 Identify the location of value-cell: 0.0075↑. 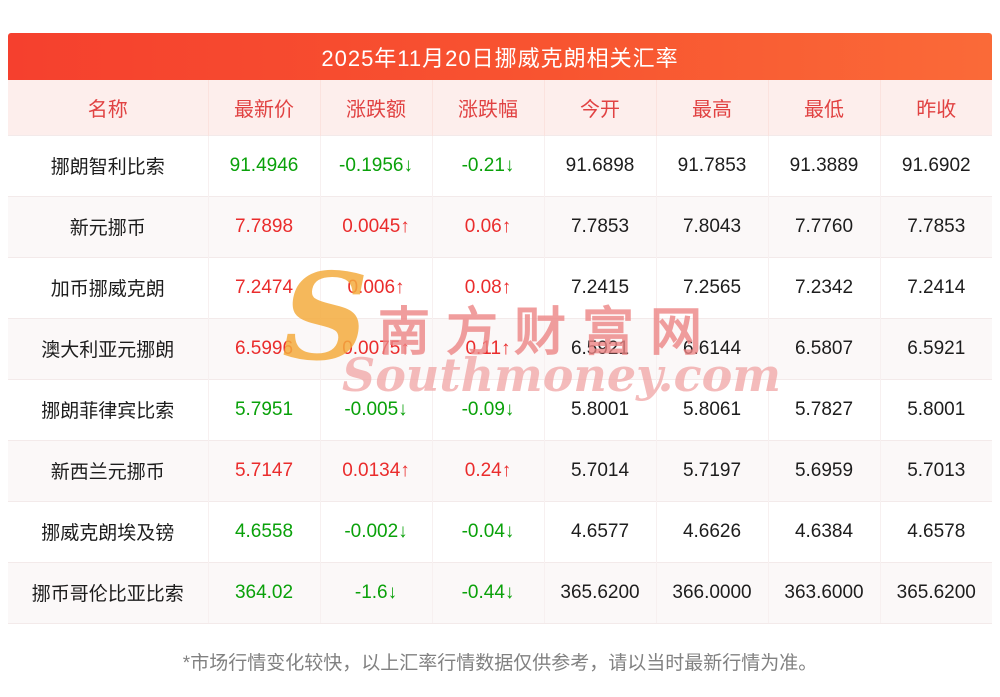
(375, 348).